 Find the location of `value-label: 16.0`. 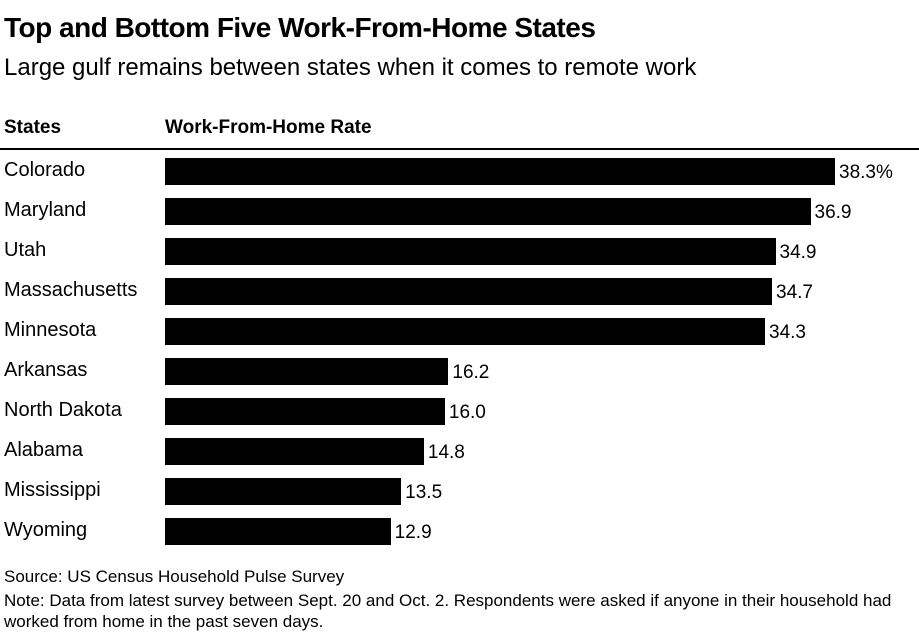

value-label: 16.0 is located at coordinates (467, 412).